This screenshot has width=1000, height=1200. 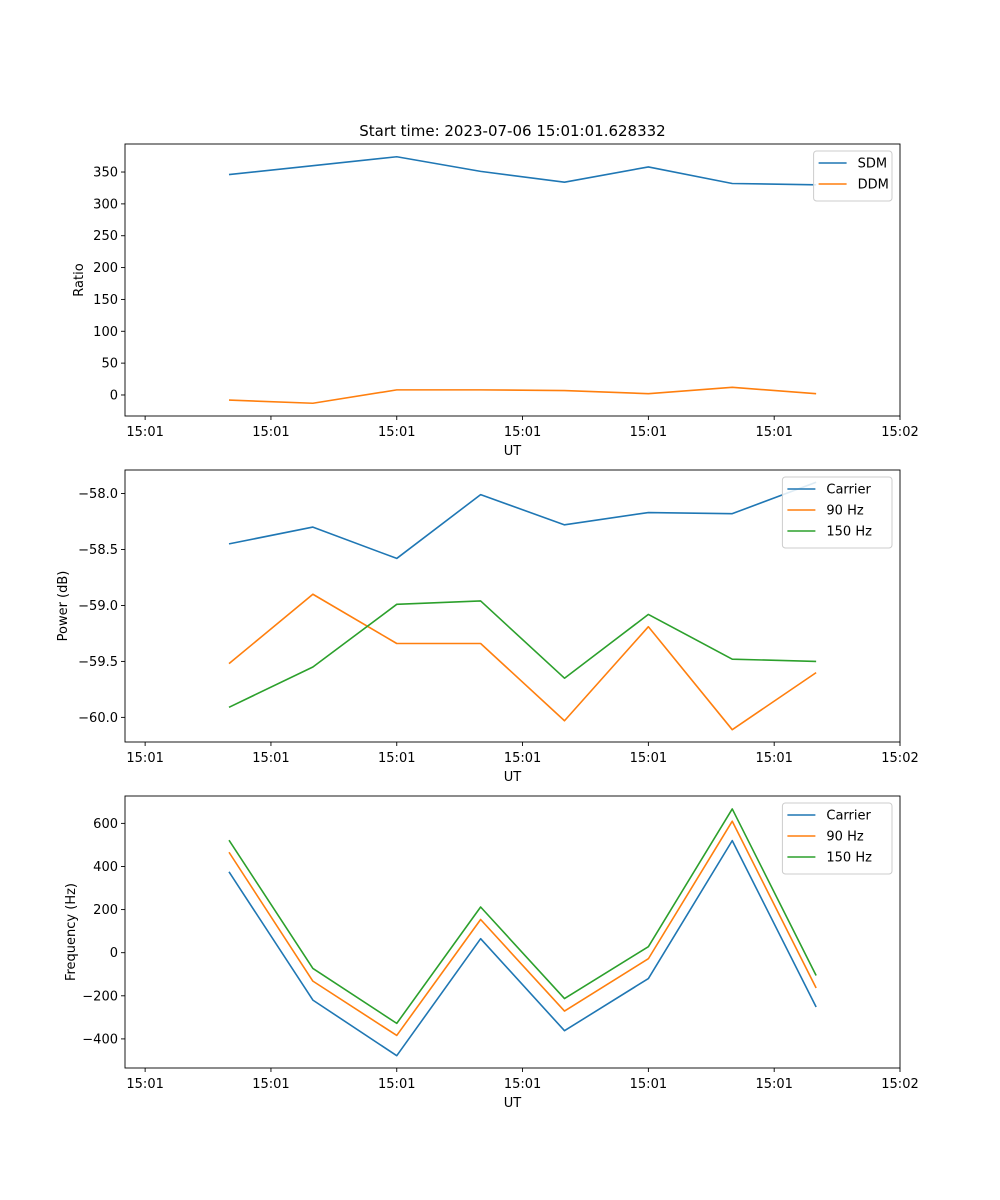 What do you see at coordinates (98, 606) in the screenshot?
I see `y-tick-label: −59.0` at bounding box center [98, 606].